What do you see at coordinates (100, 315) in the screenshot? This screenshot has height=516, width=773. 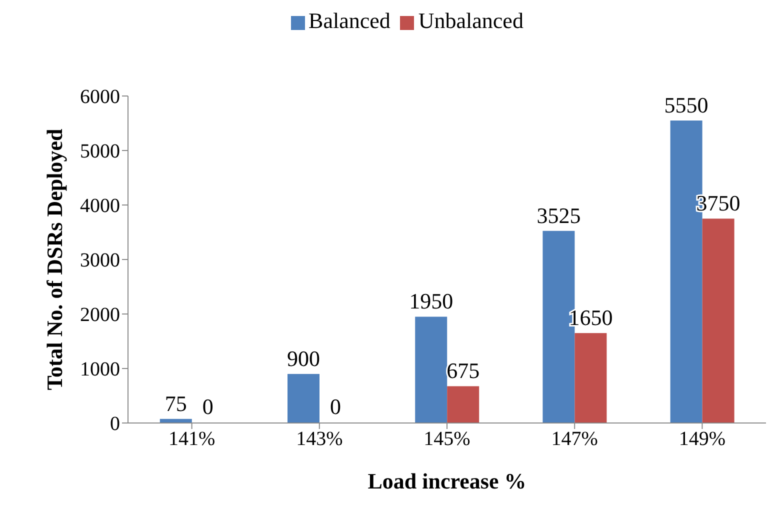 I see `y-tick-label: 2000` at bounding box center [100, 315].